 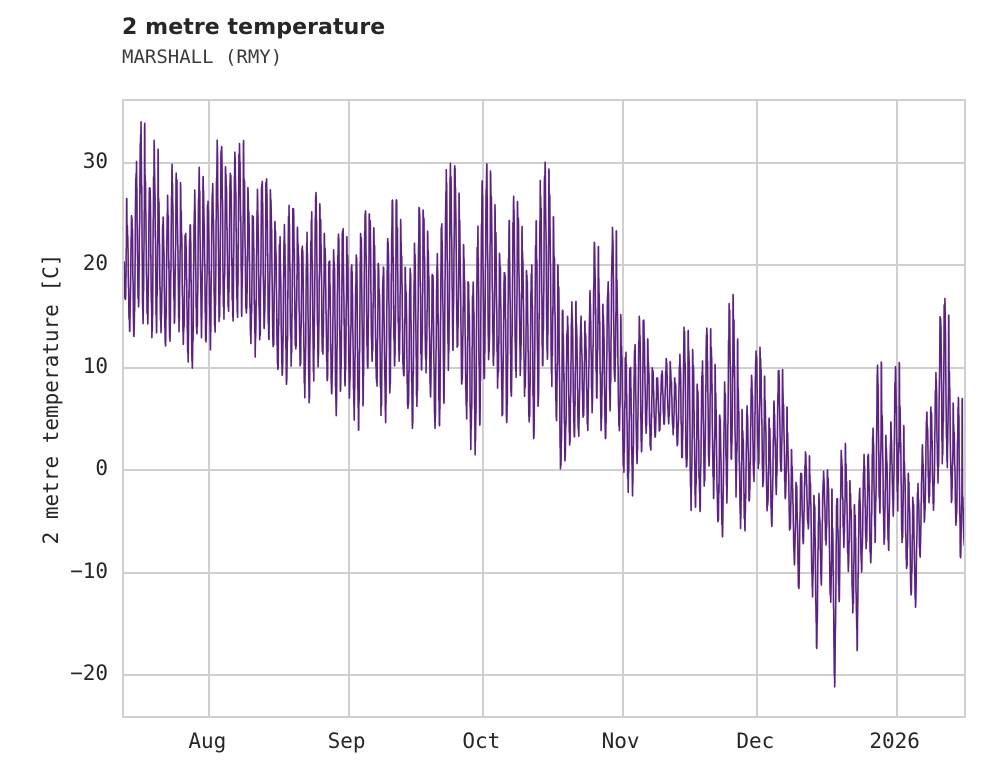 What do you see at coordinates (89, 570) in the screenshot?
I see `y-tick-label: −10` at bounding box center [89, 570].